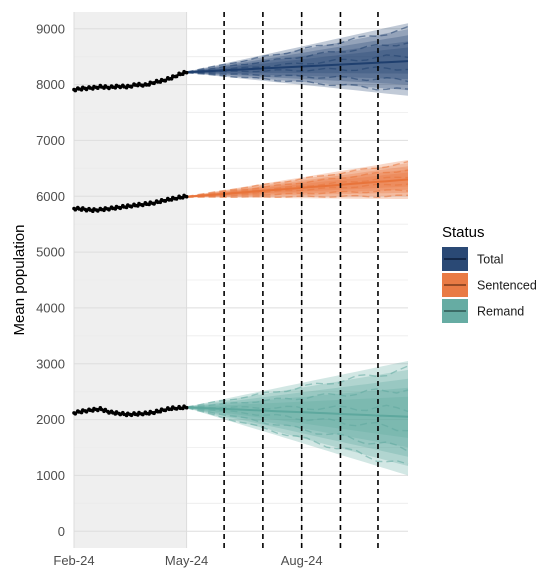 The image size is (554, 576). What do you see at coordinates (50, 419) in the screenshot?
I see `y-tick-label: 2000` at bounding box center [50, 419].